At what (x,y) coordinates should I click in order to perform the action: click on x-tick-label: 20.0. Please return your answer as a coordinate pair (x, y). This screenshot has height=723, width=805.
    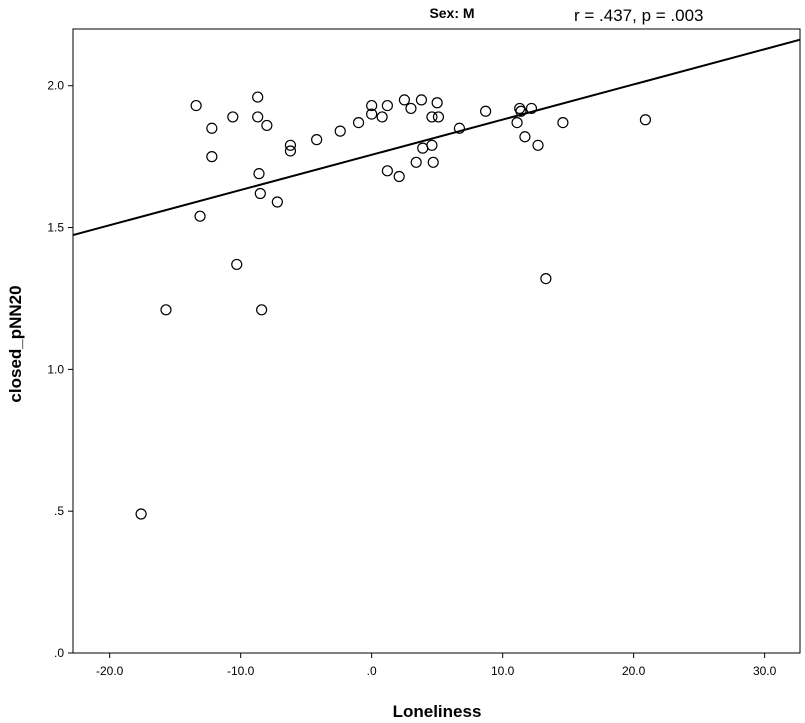
    Looking at the image, I should click on (634, 671).